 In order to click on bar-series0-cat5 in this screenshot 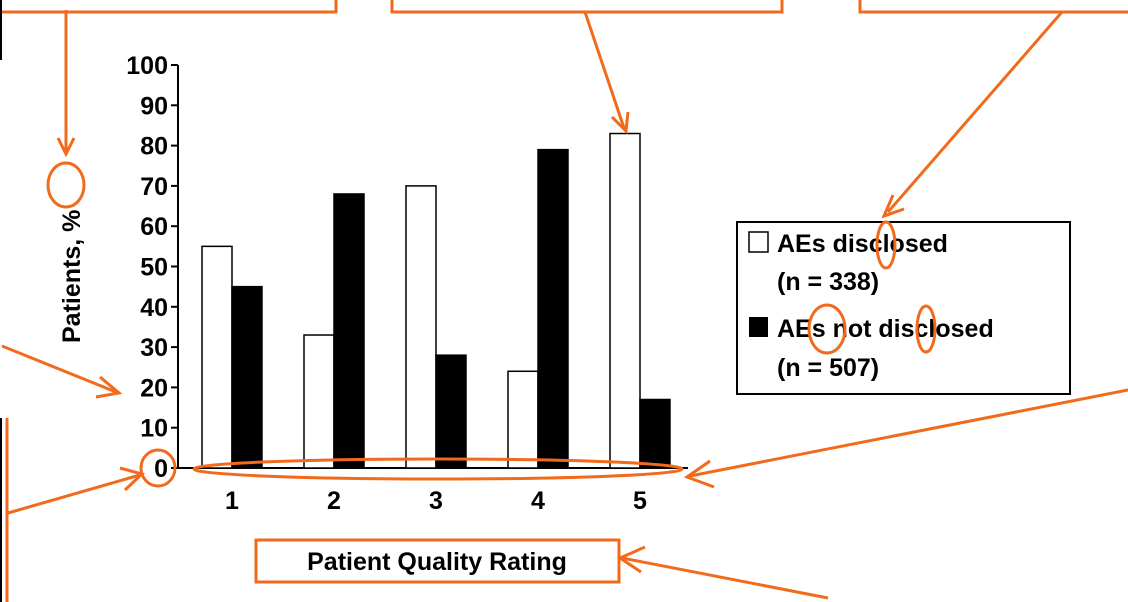, I will do `click(625, 300)`.